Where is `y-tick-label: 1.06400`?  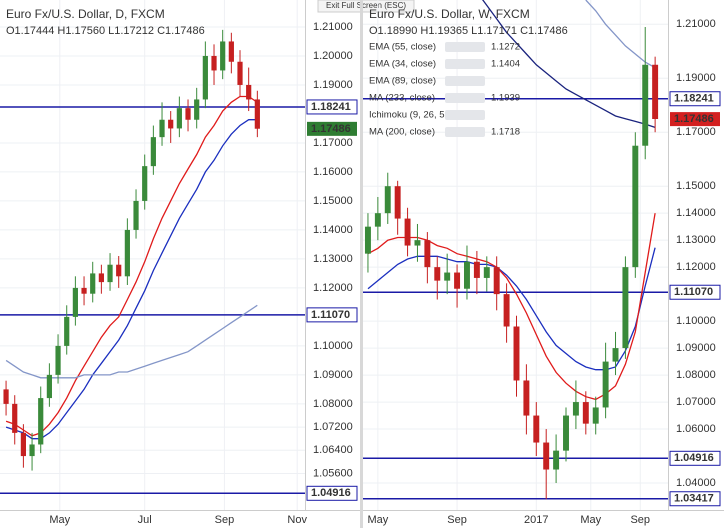
y-tick-label: 1.06400 is located at coordinates (333, 450).